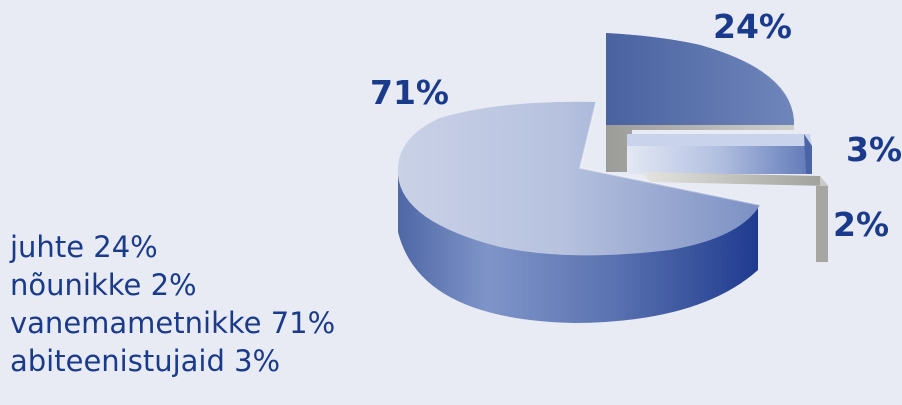 The height and width of the screenshot is (405, 902). I want to click on legend-item-abiteenistujaid: abiteenistujaid 3%, so click(172, 361).